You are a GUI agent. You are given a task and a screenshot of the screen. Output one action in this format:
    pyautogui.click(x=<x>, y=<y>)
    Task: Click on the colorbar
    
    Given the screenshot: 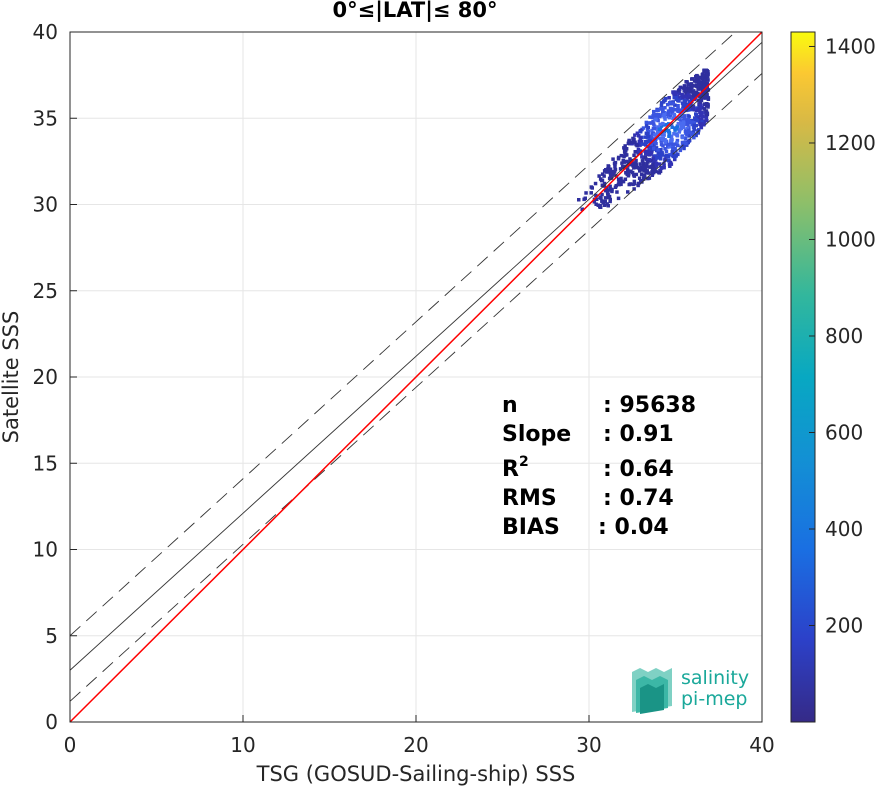 What is the action you would take?
    pyautogui.click(x=803, y=377)
    